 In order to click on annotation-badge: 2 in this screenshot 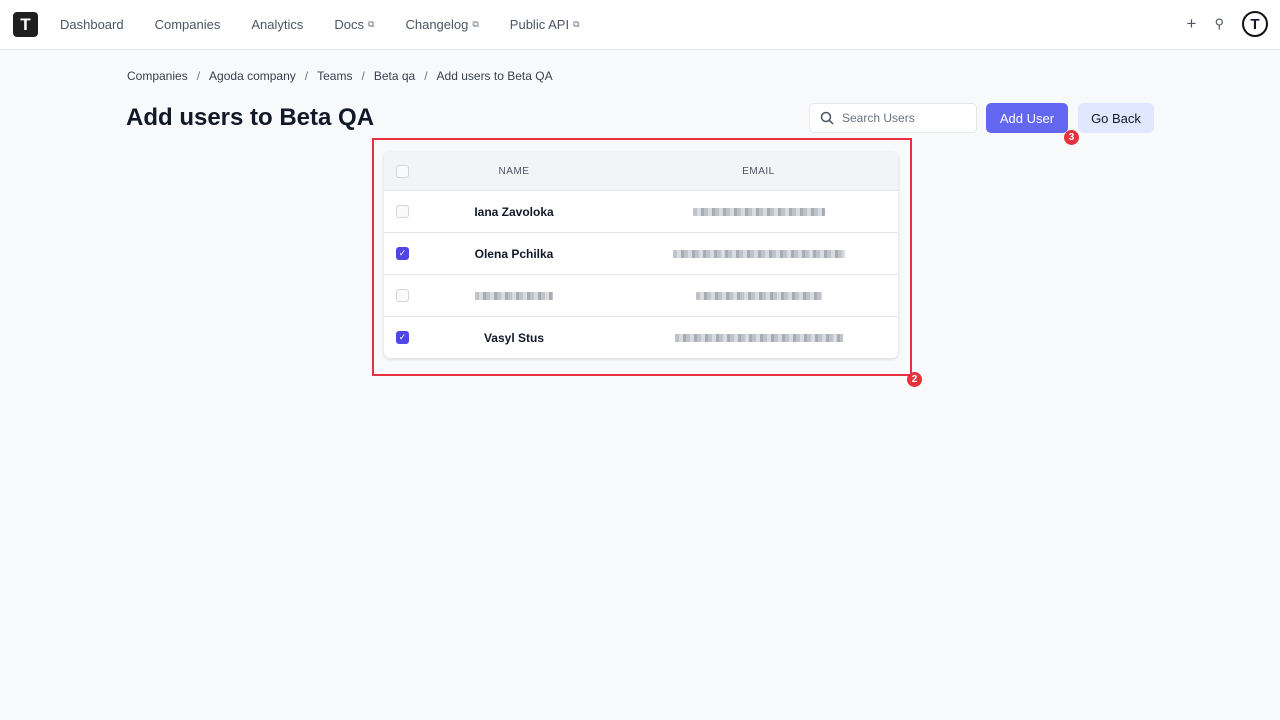, I will do `click(914, 379)`.